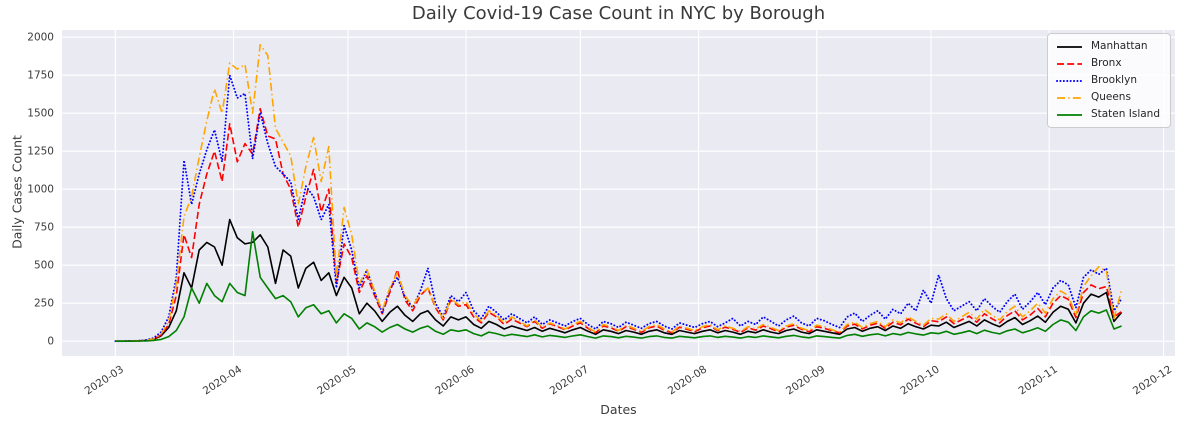 The width and height of the screenshot is (1182, 425). I want to click on legend-label: Brooklyn, so click(1113, 80).